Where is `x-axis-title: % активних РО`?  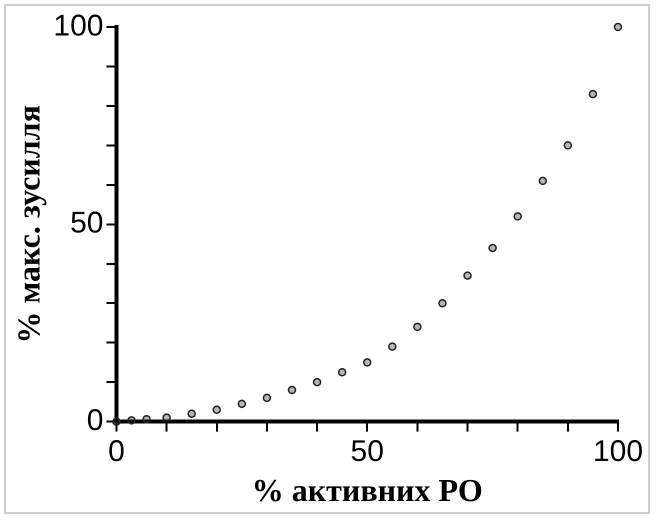
x-axis-title: % активних РО is located at coordinates (367, 490).